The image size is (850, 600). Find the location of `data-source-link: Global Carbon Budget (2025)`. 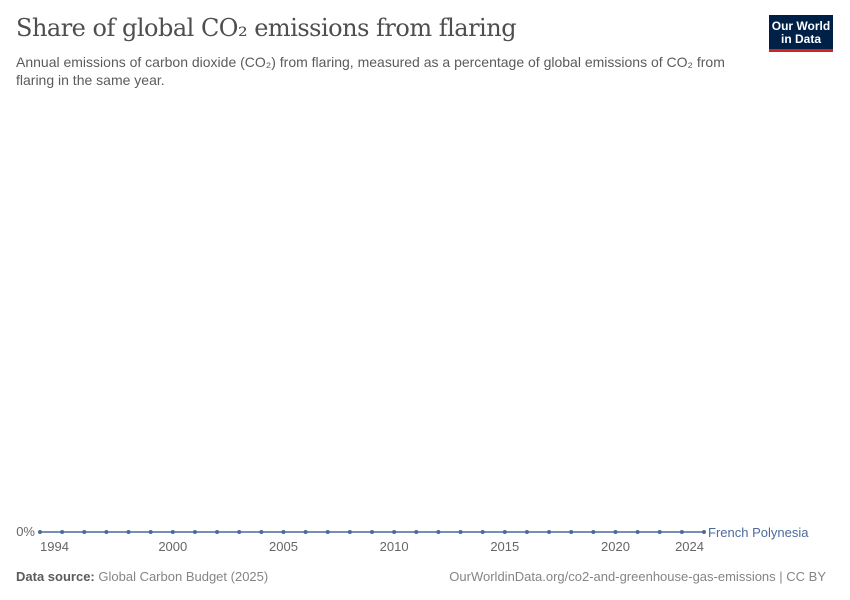

data-source-link: Global Carbon Budget (2025) is located at coordinates (183, 576).